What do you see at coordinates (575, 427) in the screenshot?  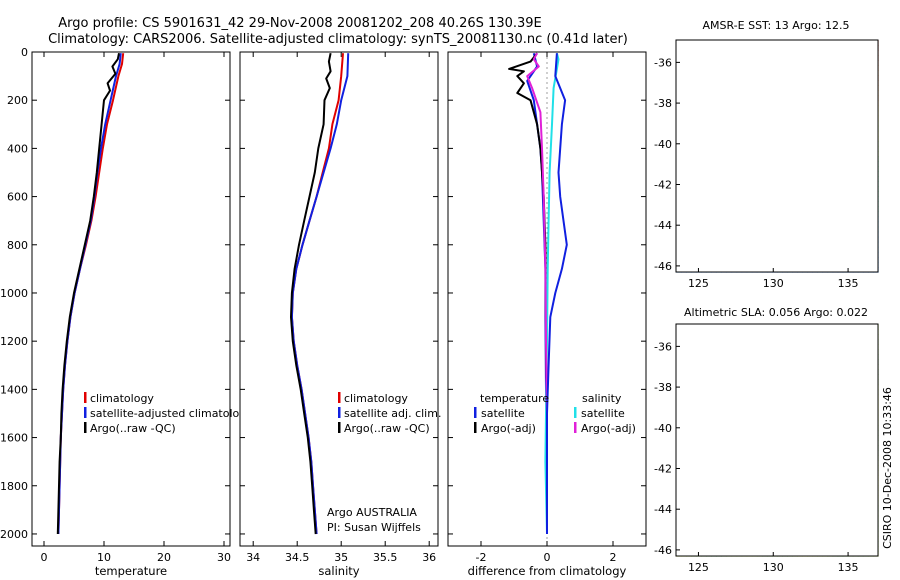 I see `legend-sal-argo-swatch` at bounding box center [575, 427].